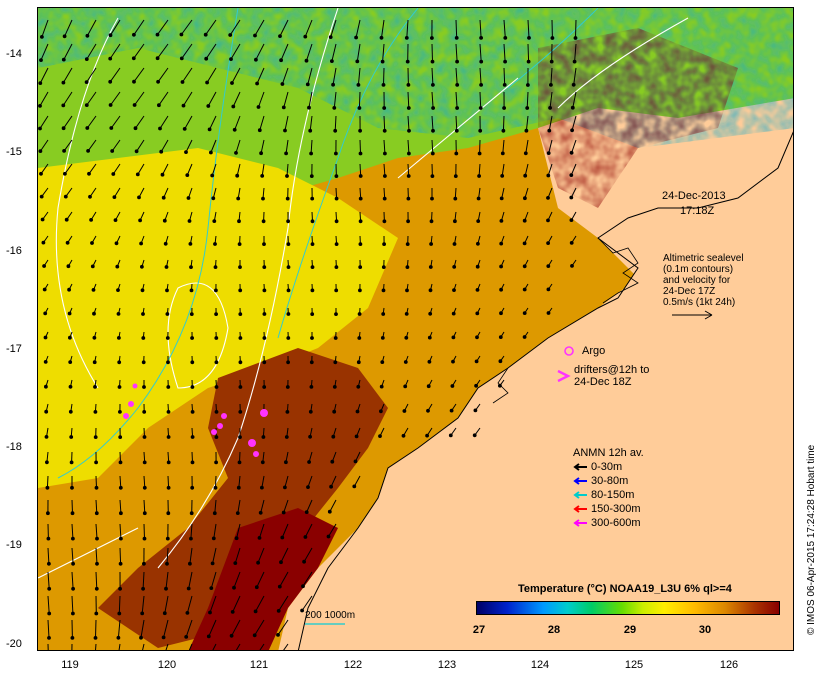 This screenshot has width=820, height=680. I want to click on colorbar-tick: 29, so click(630, 630).